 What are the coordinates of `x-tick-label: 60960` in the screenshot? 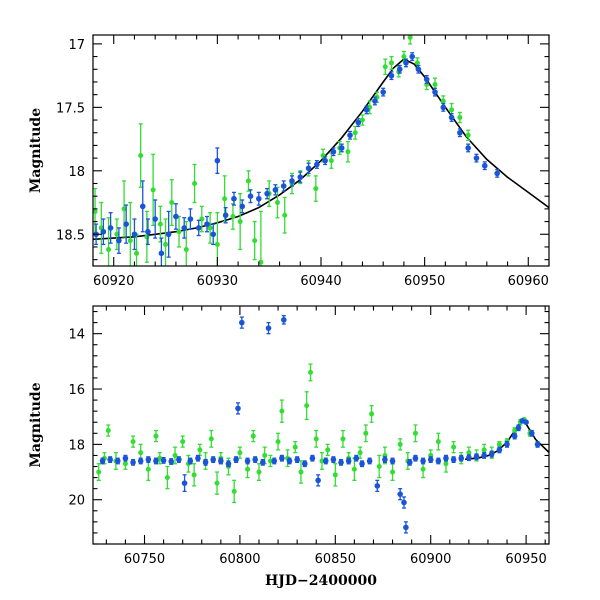 It's located at (528, 281).